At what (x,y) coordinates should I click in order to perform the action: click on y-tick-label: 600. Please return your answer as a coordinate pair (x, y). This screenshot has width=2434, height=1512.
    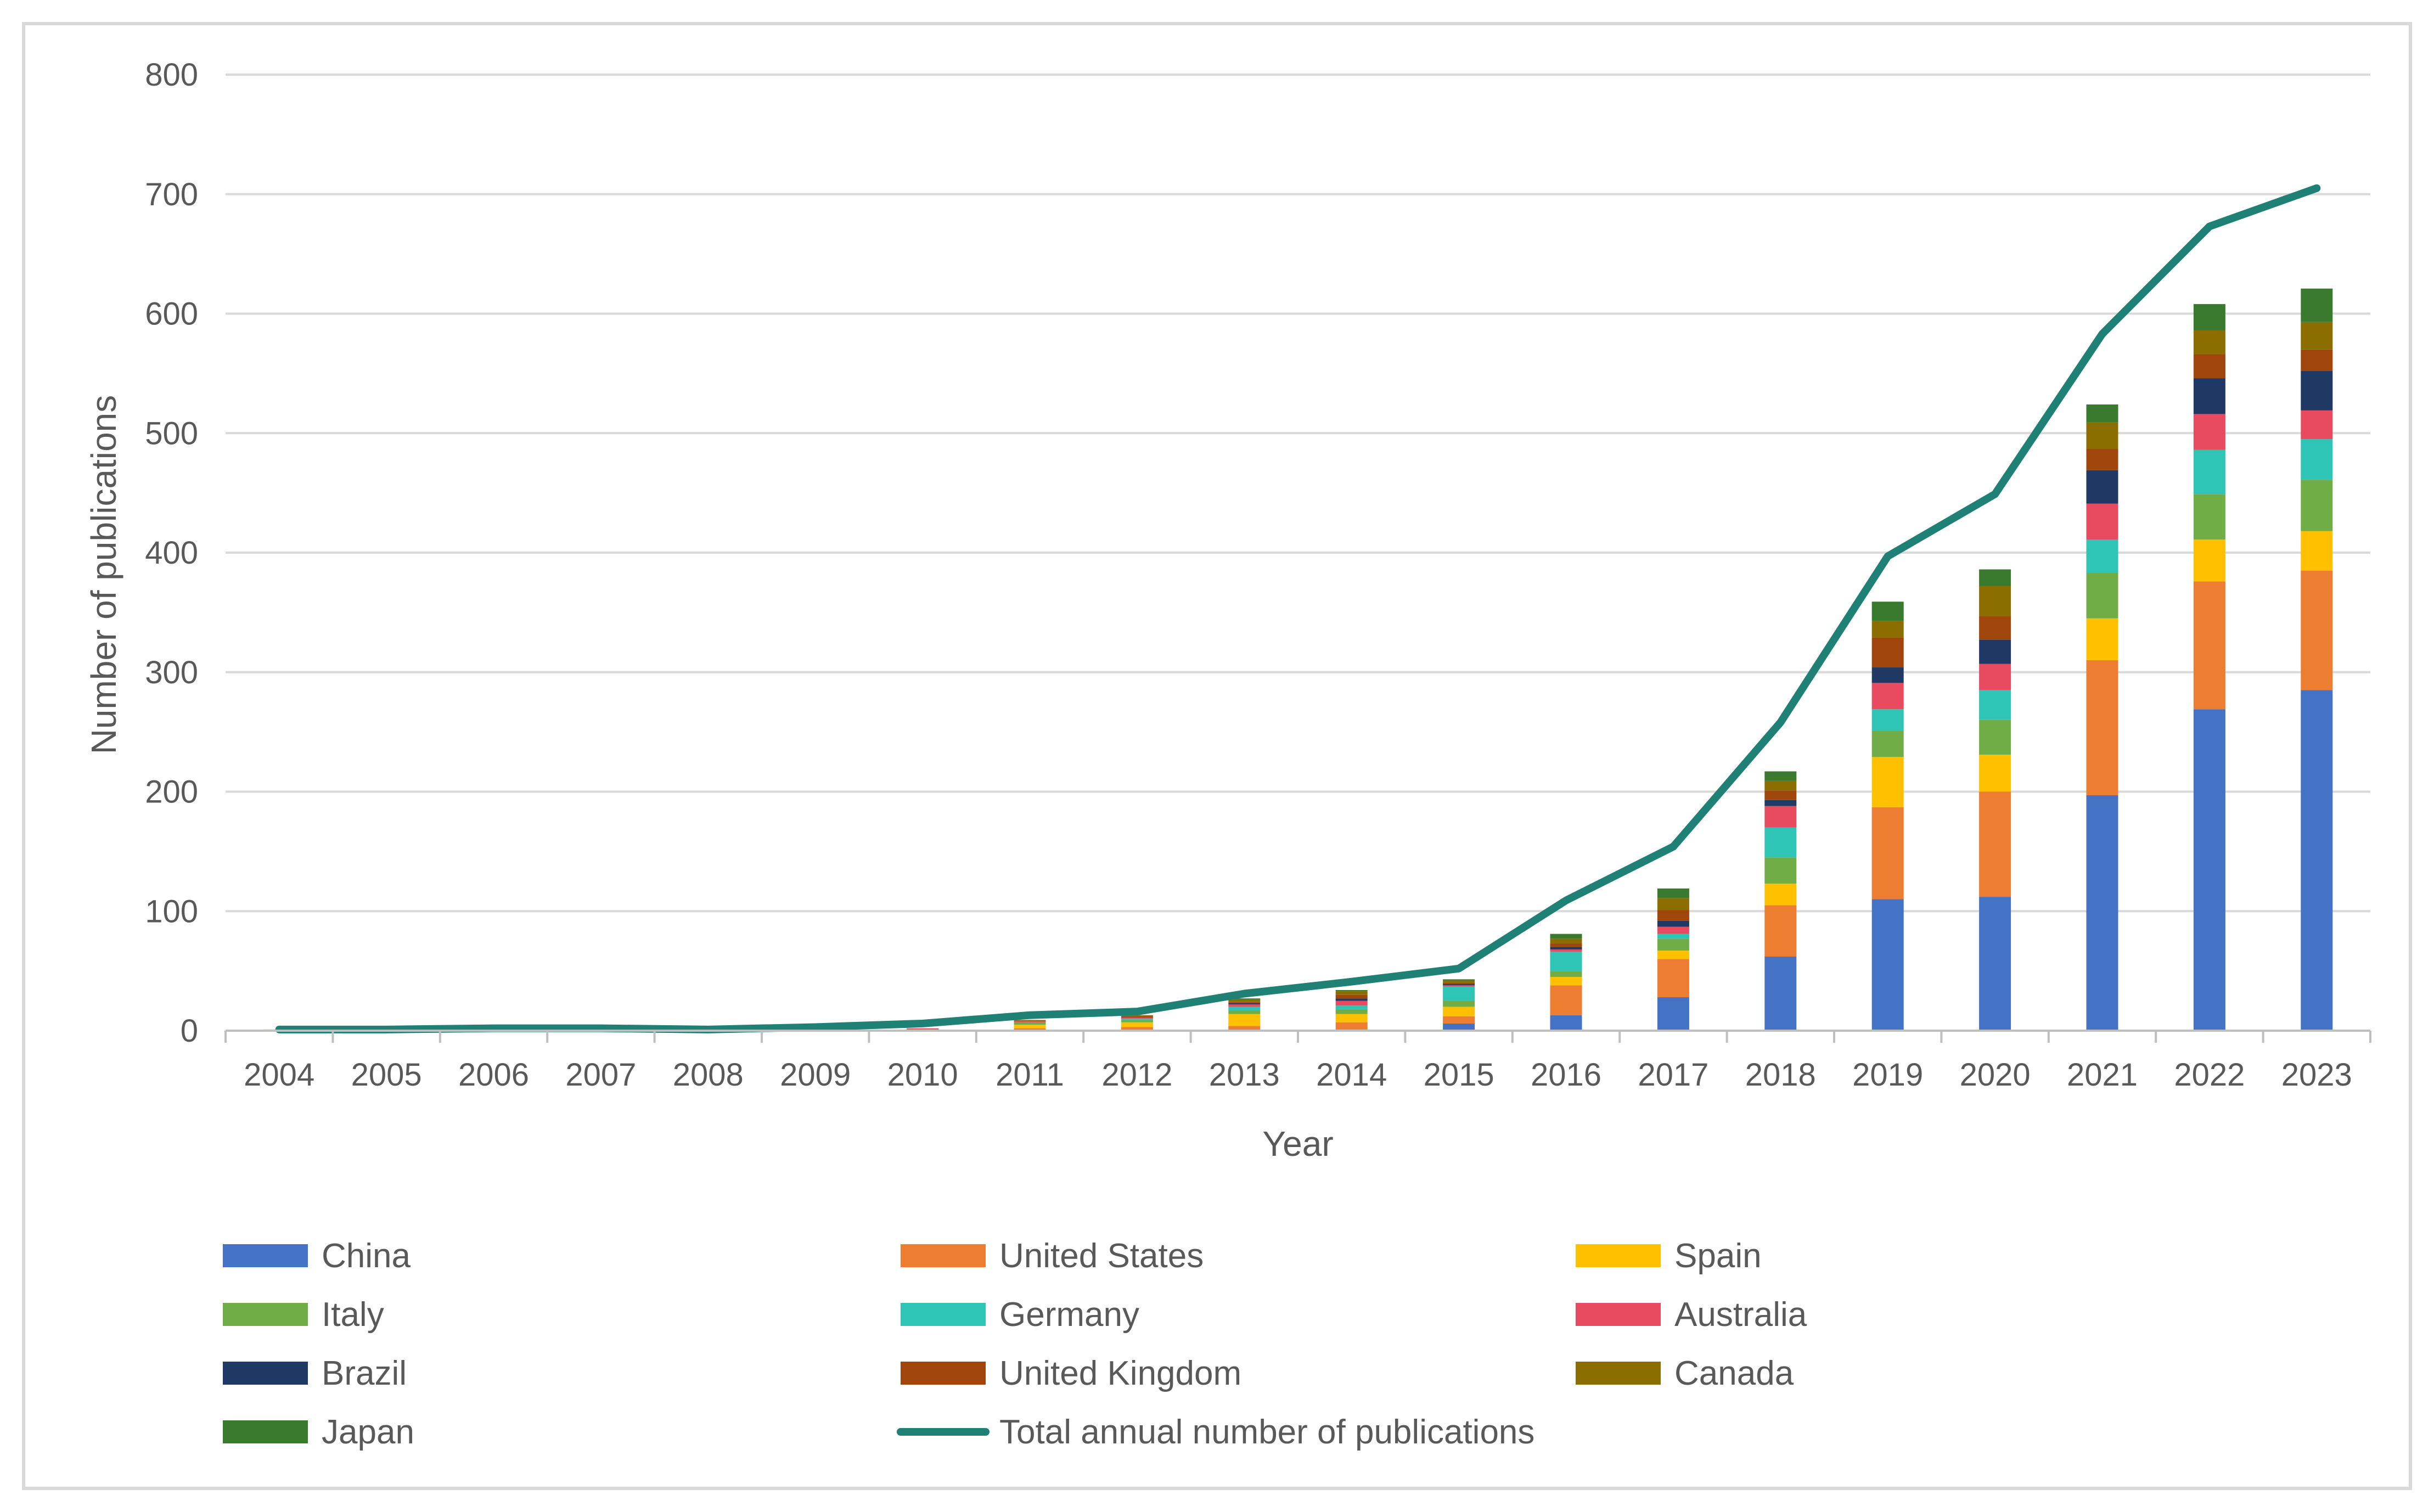
    Looking at the image, I should click on (171, 314).